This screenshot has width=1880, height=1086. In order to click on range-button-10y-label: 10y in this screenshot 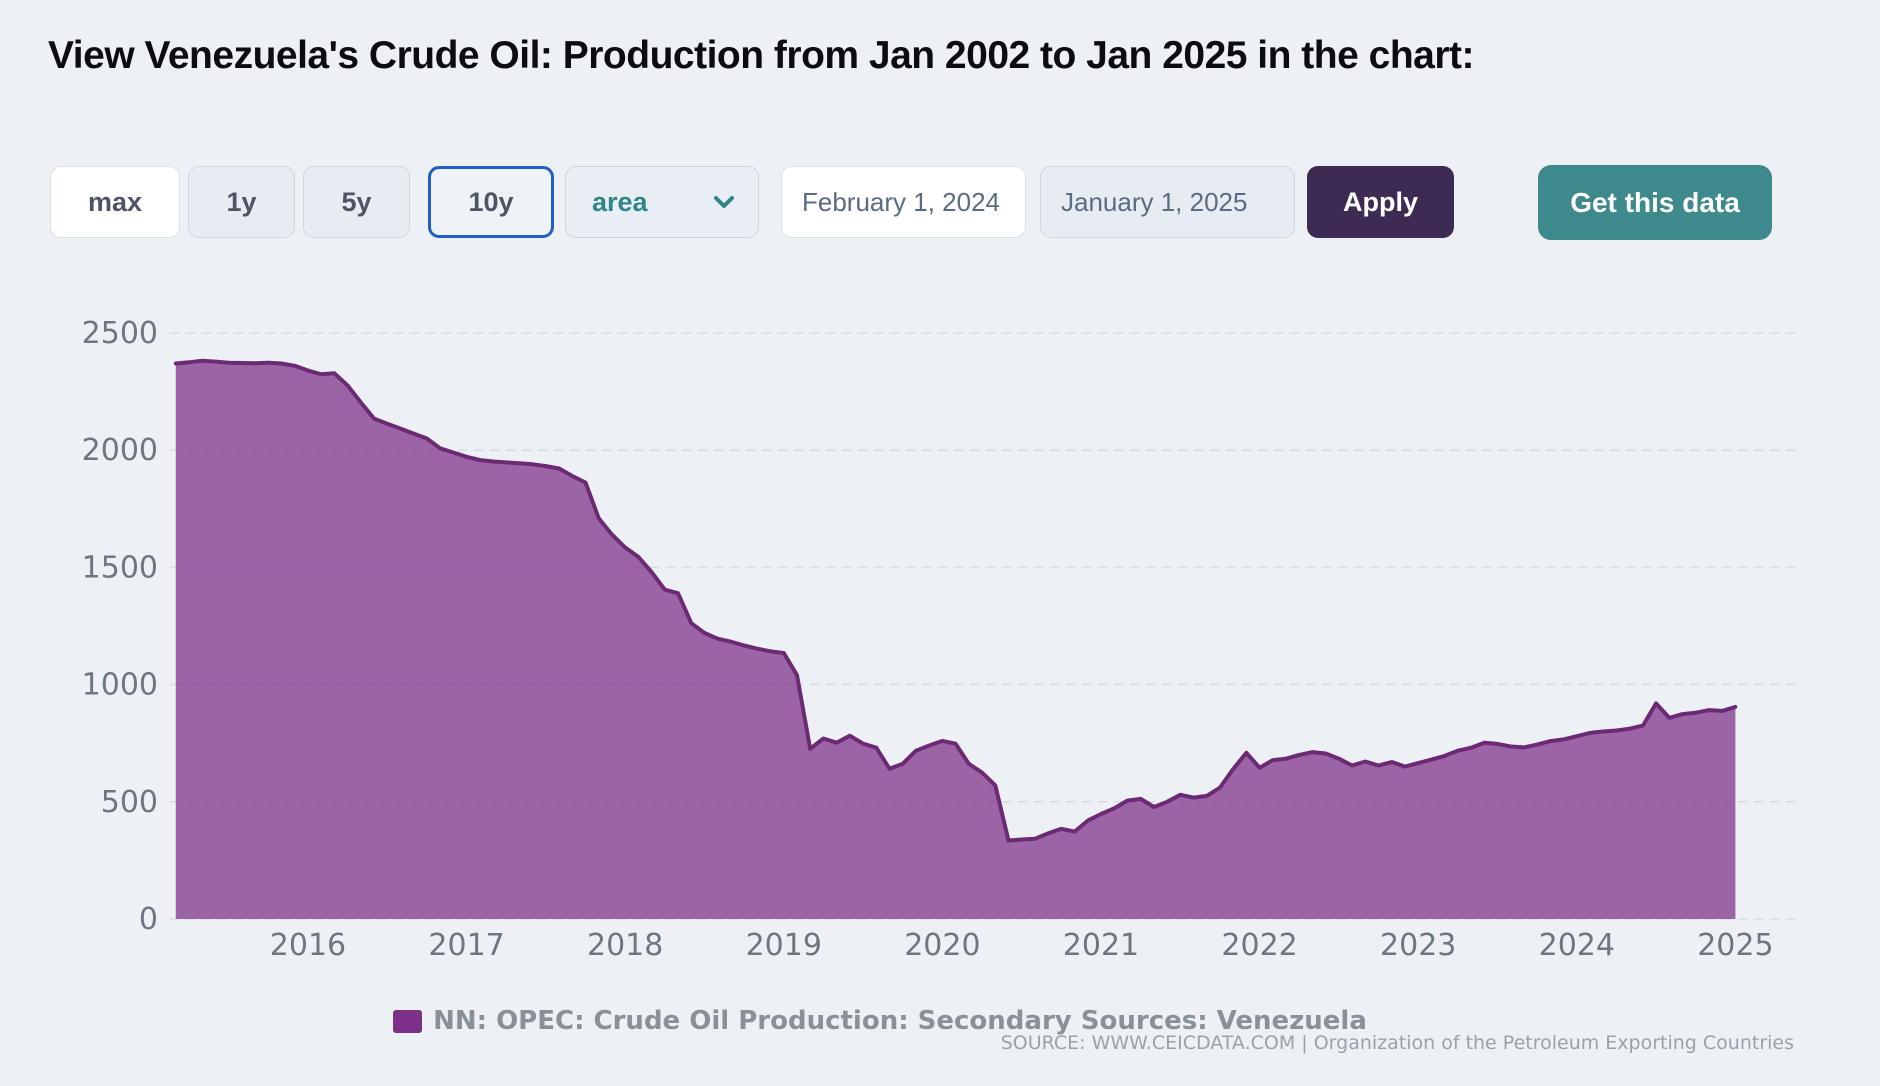, I will do `click(491, 201)`.